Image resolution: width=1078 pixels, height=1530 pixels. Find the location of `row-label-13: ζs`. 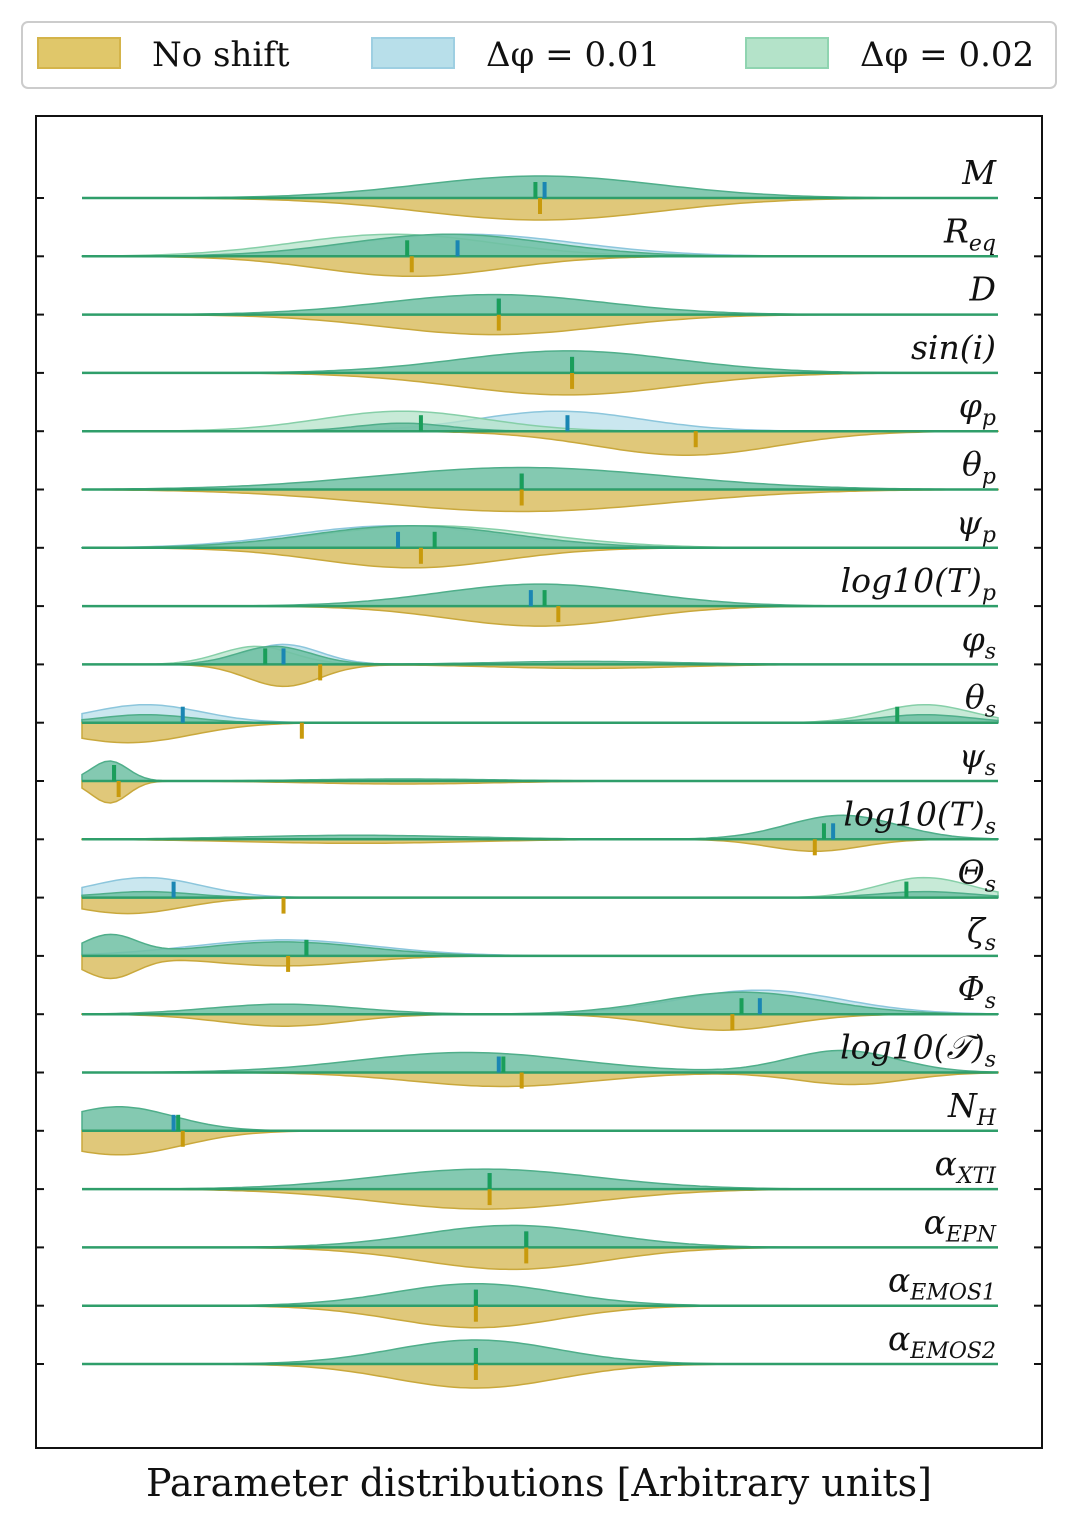

row-label-13: ζs is located at coordinates (981, 933).